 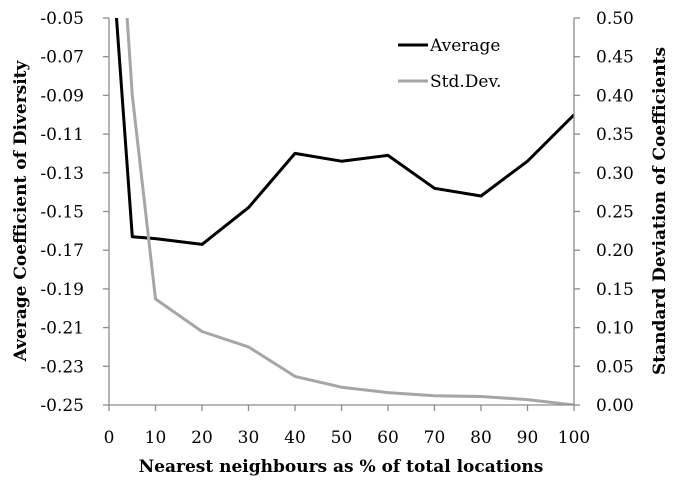 What do you see at coordinates (435, 438) in the screenshot?
I see `x-tick-label: 70` at bounding box center [435, 438].